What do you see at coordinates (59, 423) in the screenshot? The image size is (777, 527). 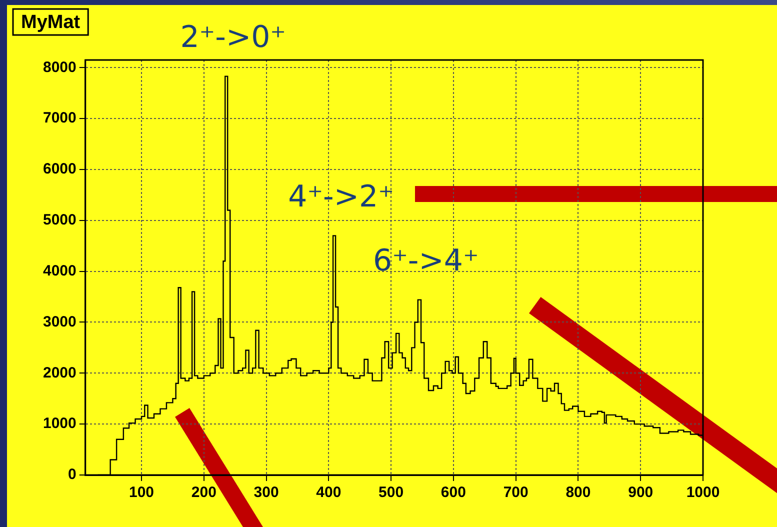 I see `y-tick-label: 1000` at bounding box center [59, 423].